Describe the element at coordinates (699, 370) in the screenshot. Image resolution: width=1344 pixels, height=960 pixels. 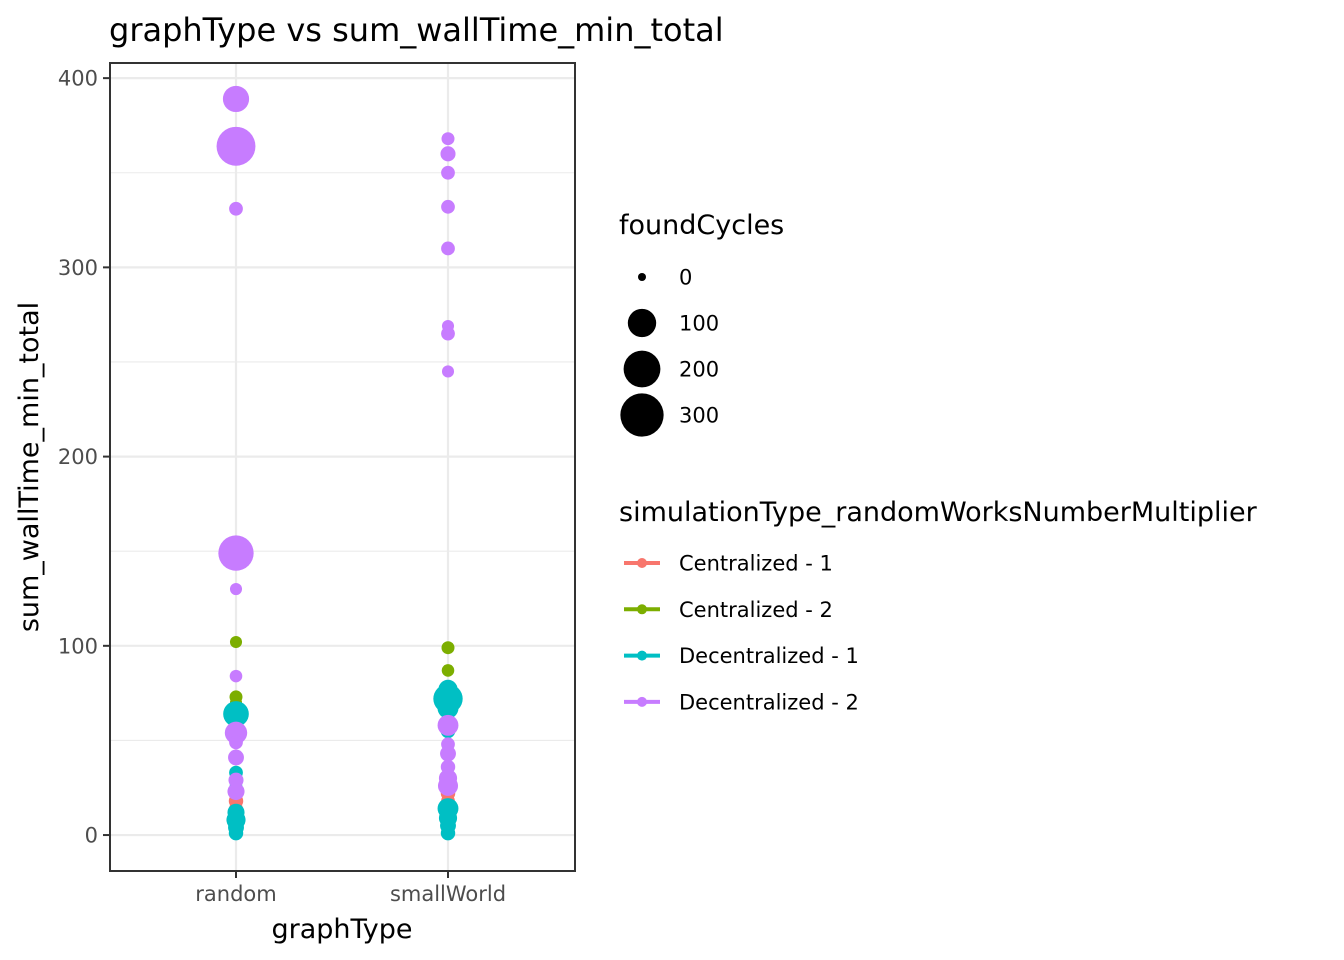
I see `size-legend-label: 200` at that location.